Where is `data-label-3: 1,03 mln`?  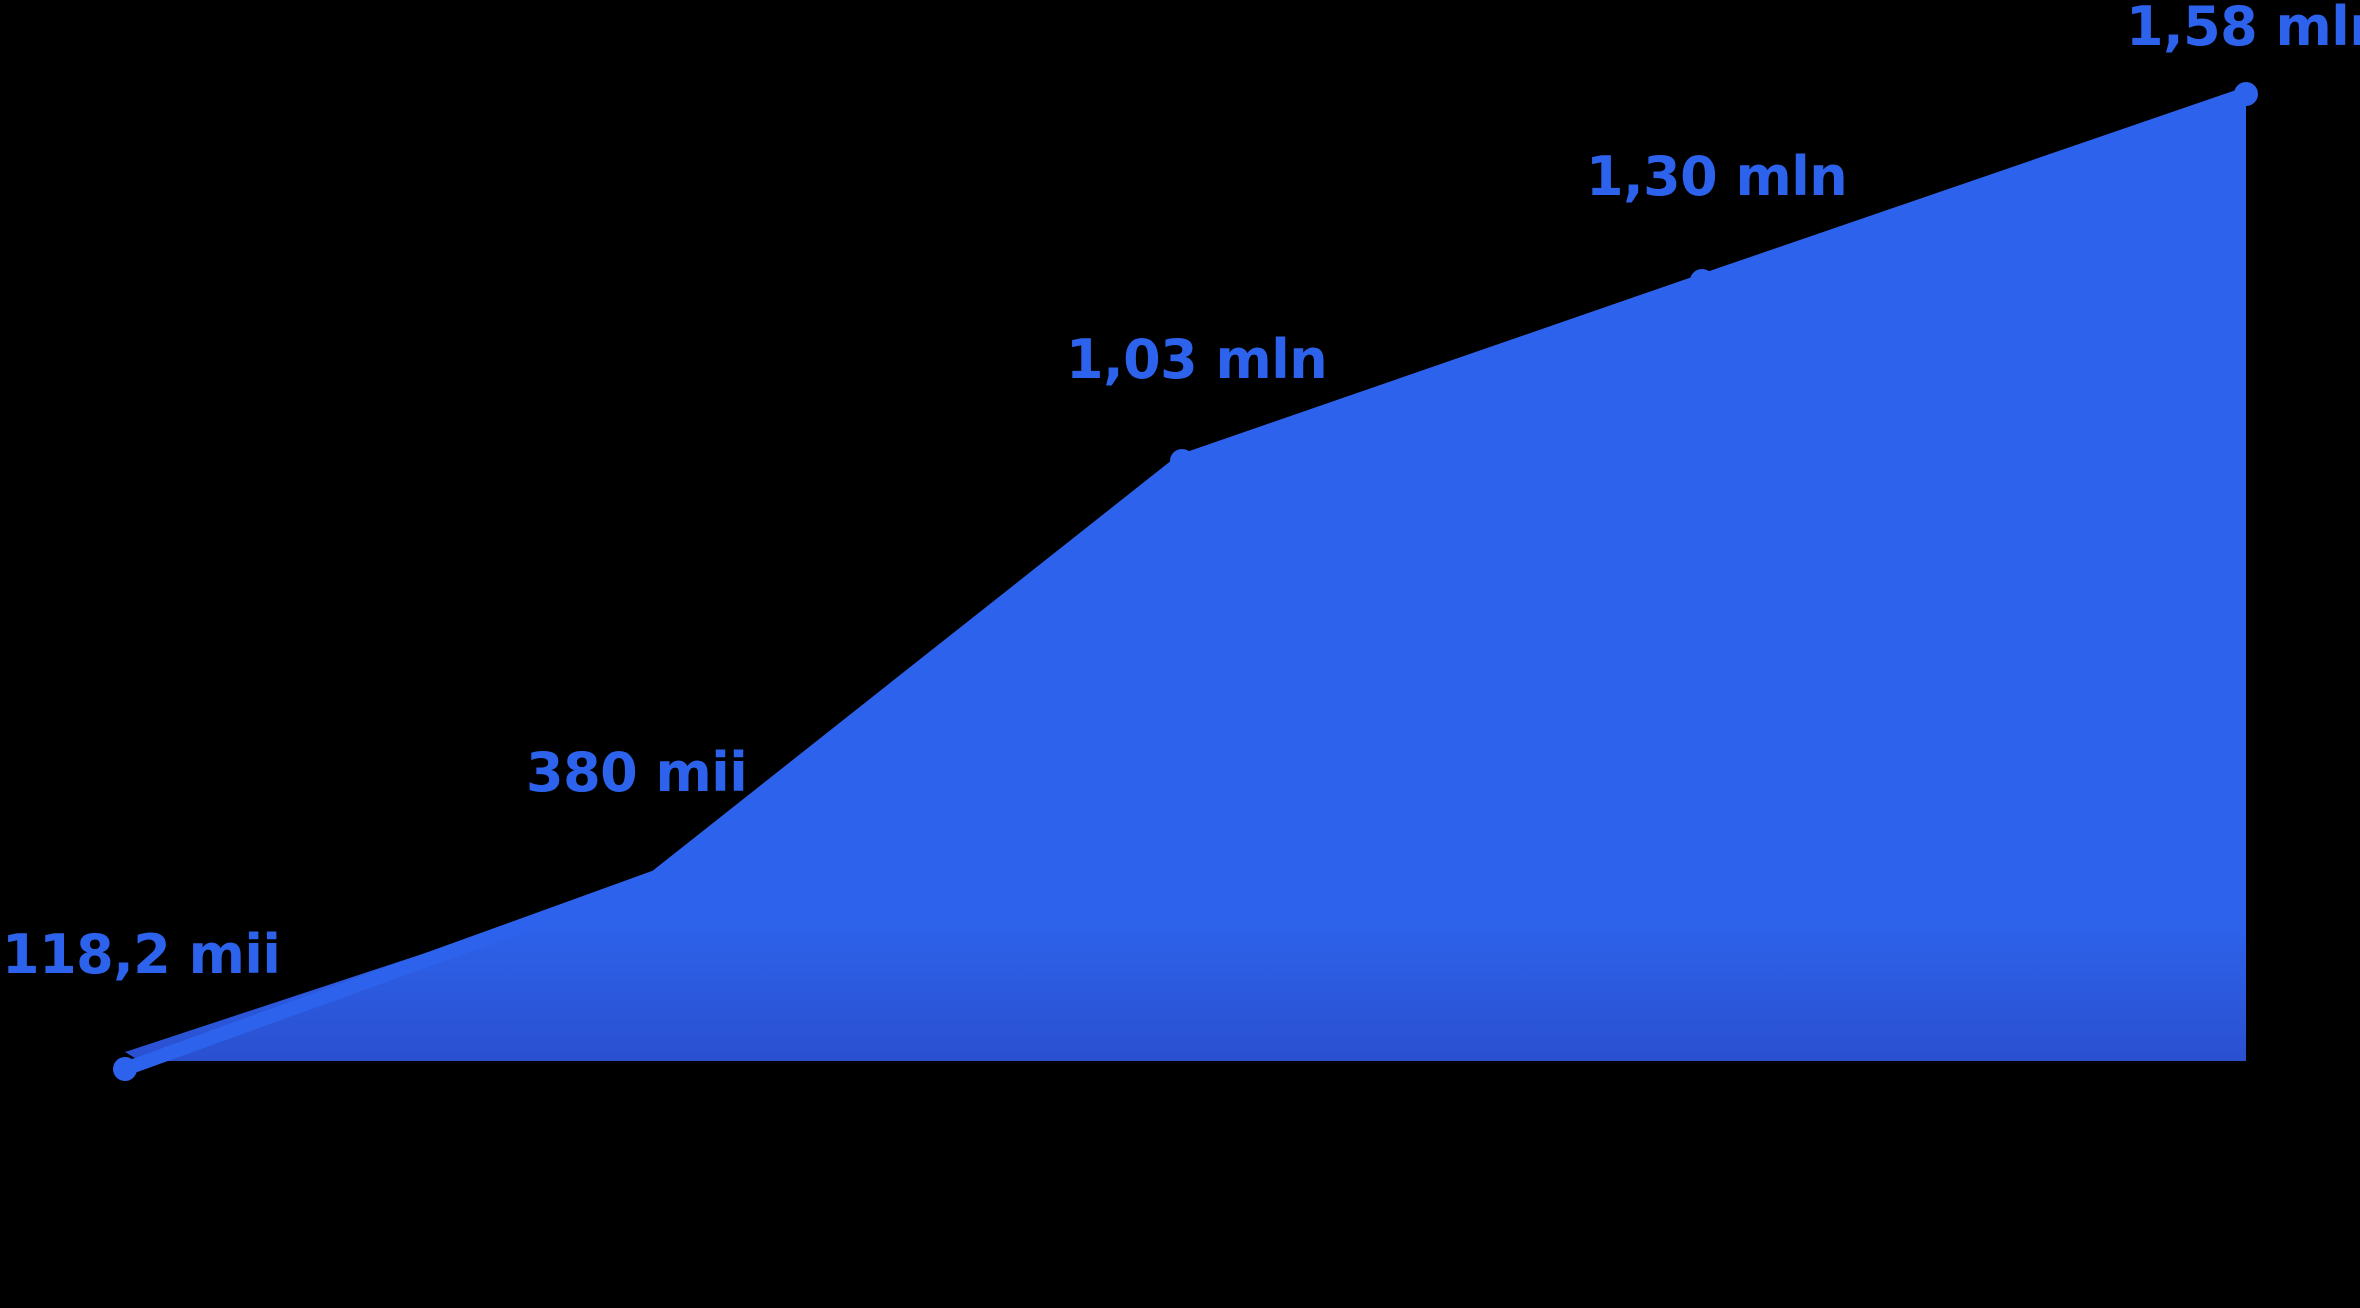 data-label-3: 1,03 mln is located at coordinates (1197, 359).